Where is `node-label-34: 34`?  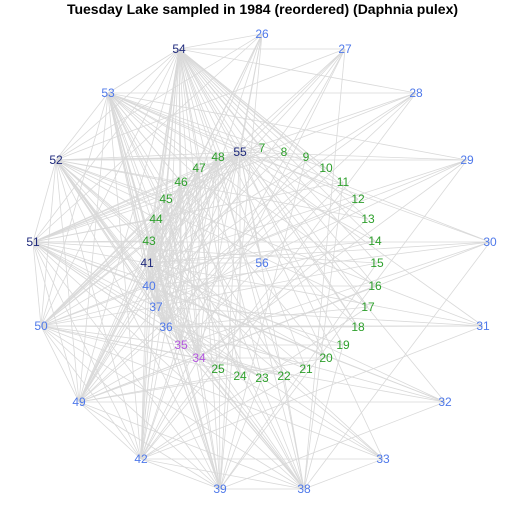
node-label-34: 34 is located at coordinates (199, 358).